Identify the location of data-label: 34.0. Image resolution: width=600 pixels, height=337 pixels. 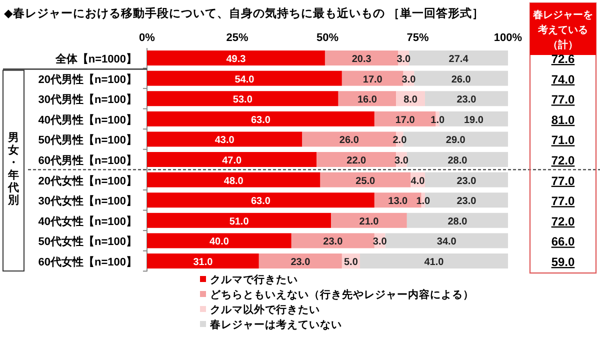
(446, 242).